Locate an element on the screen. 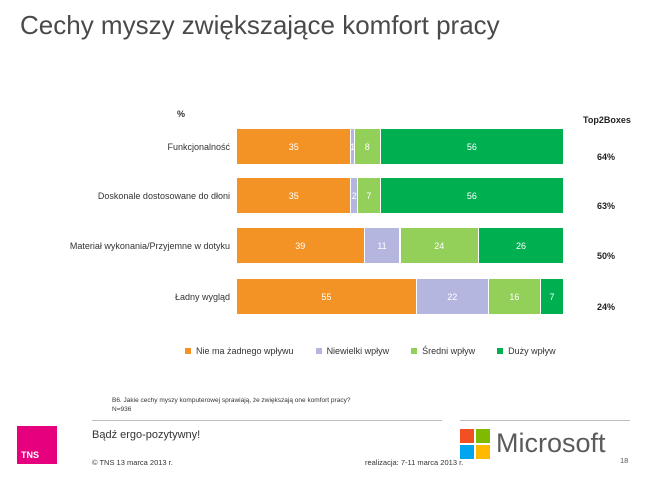 The image size is (650, 484). bar-segment: 8 is located at coordinates (367, 146).